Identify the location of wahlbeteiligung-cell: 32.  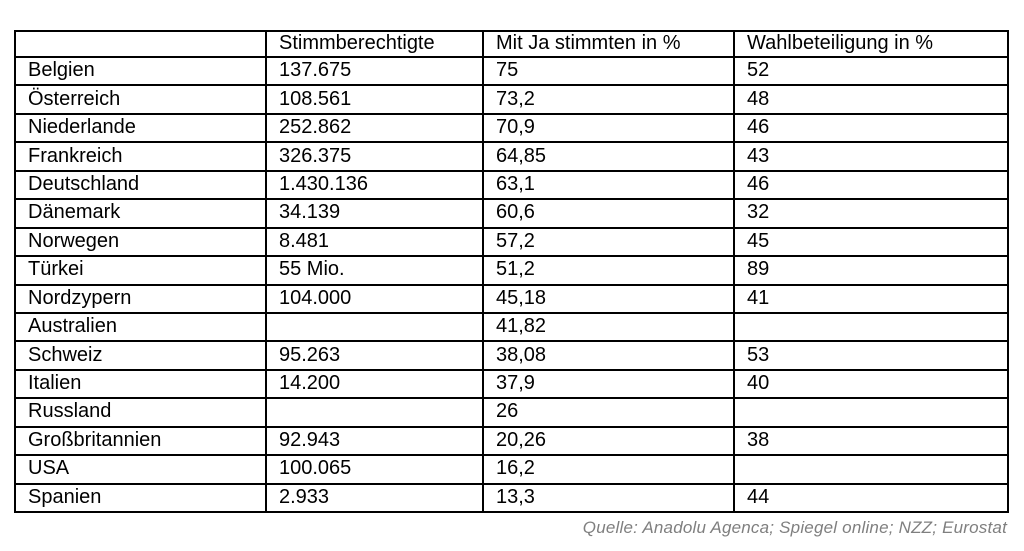
(871, 213).